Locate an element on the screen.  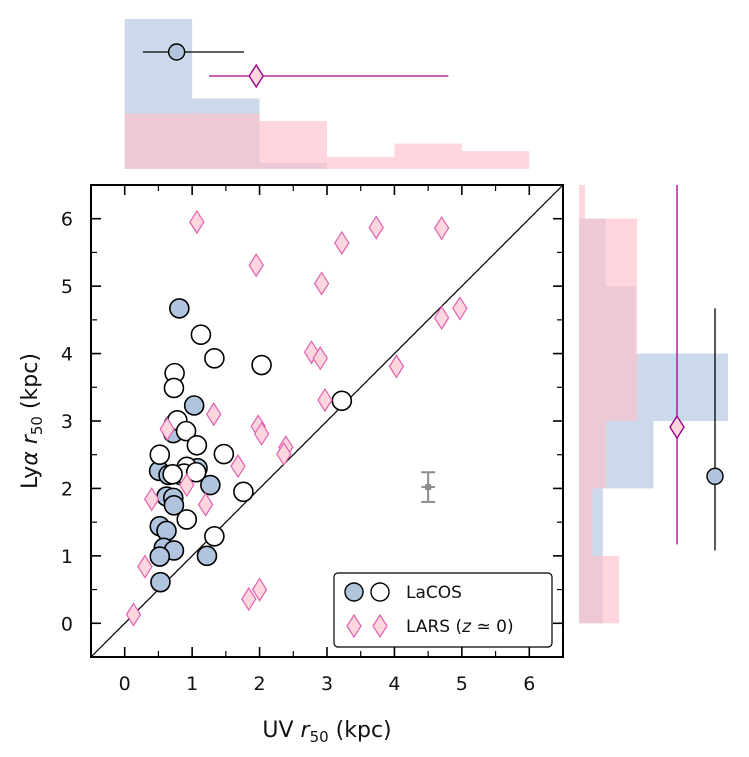
y-tick-label: 0 is located at coordinates (67, 624).